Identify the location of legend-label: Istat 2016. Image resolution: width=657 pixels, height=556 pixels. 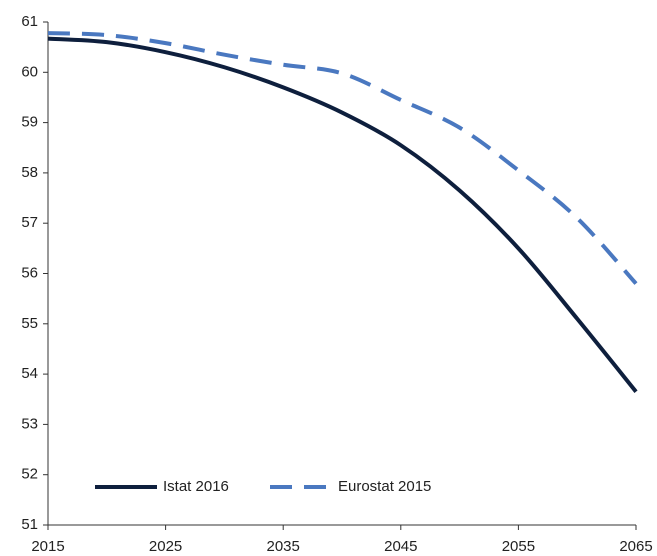
(196, 486).